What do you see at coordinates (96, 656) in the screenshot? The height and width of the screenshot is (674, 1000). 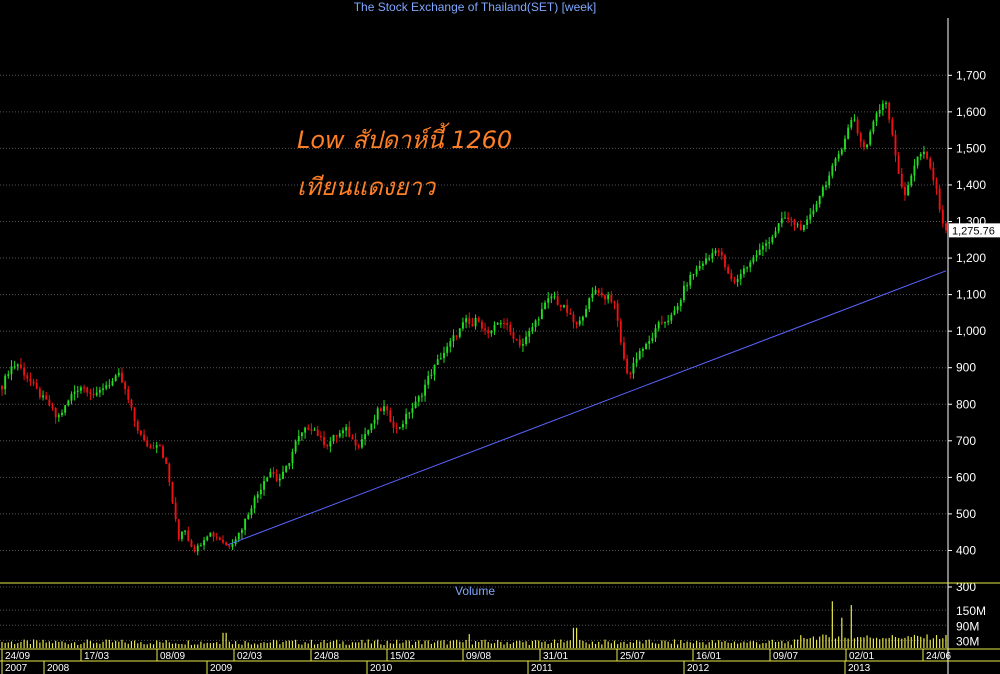 I see `date-label: 17/03` at bounding box center [96, 656].